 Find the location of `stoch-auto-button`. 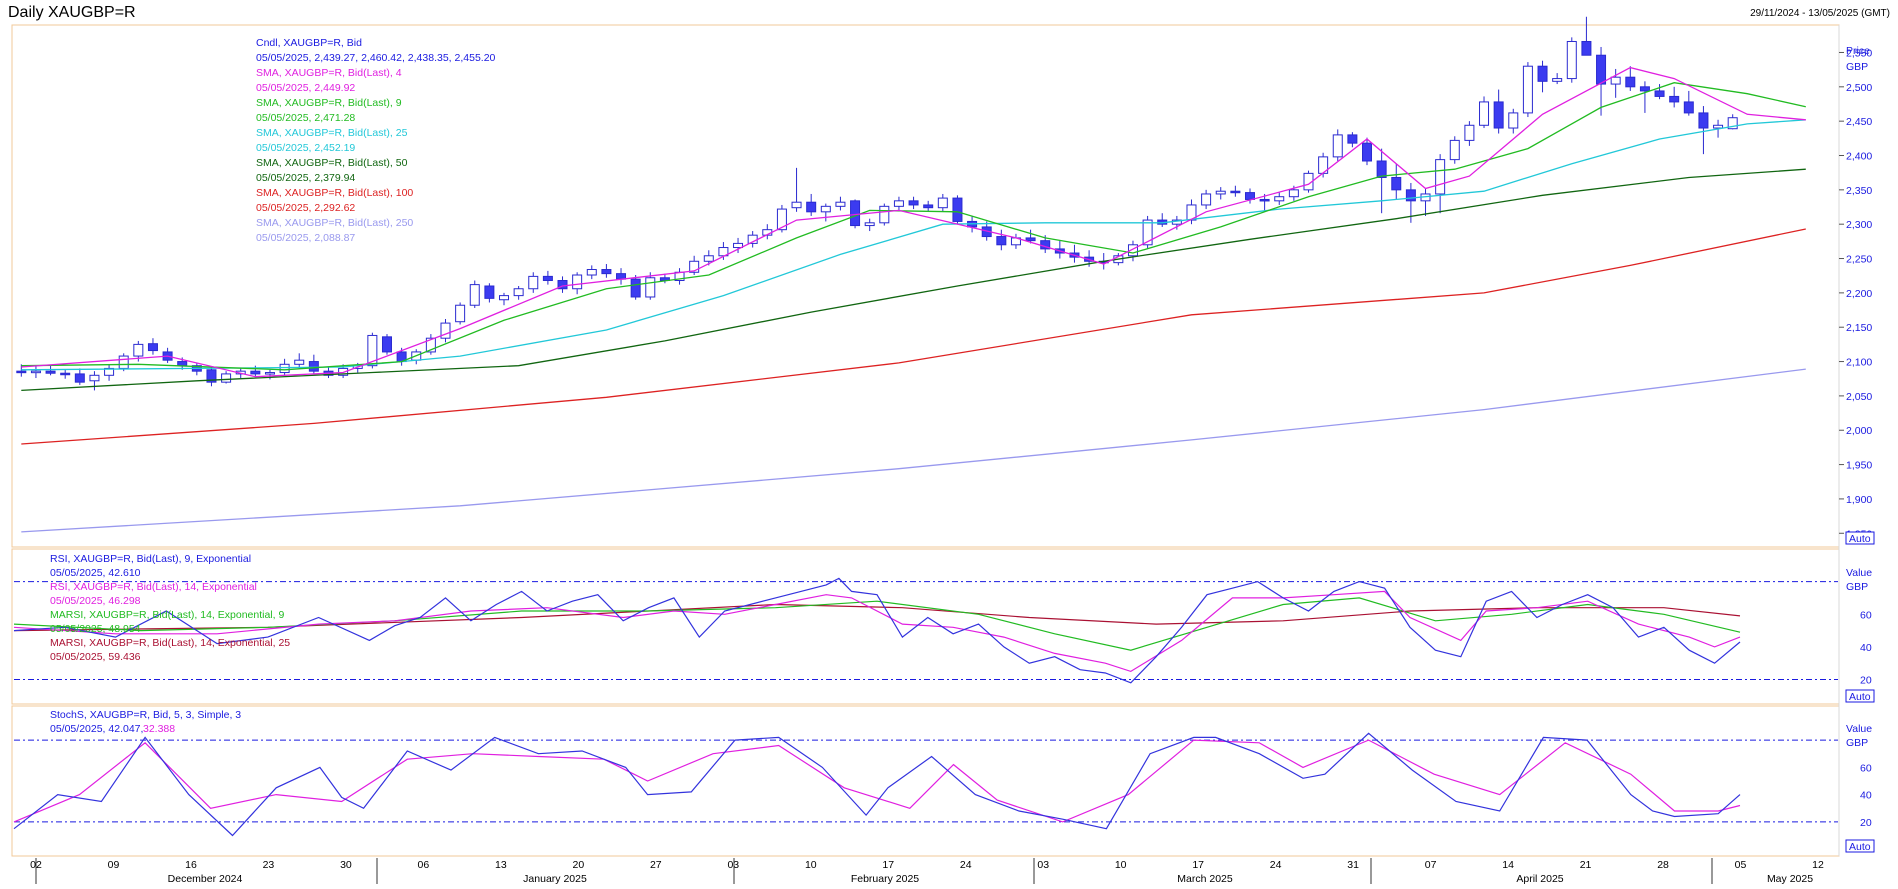

stoch-auto-button is located at coordinates (1860, 846).